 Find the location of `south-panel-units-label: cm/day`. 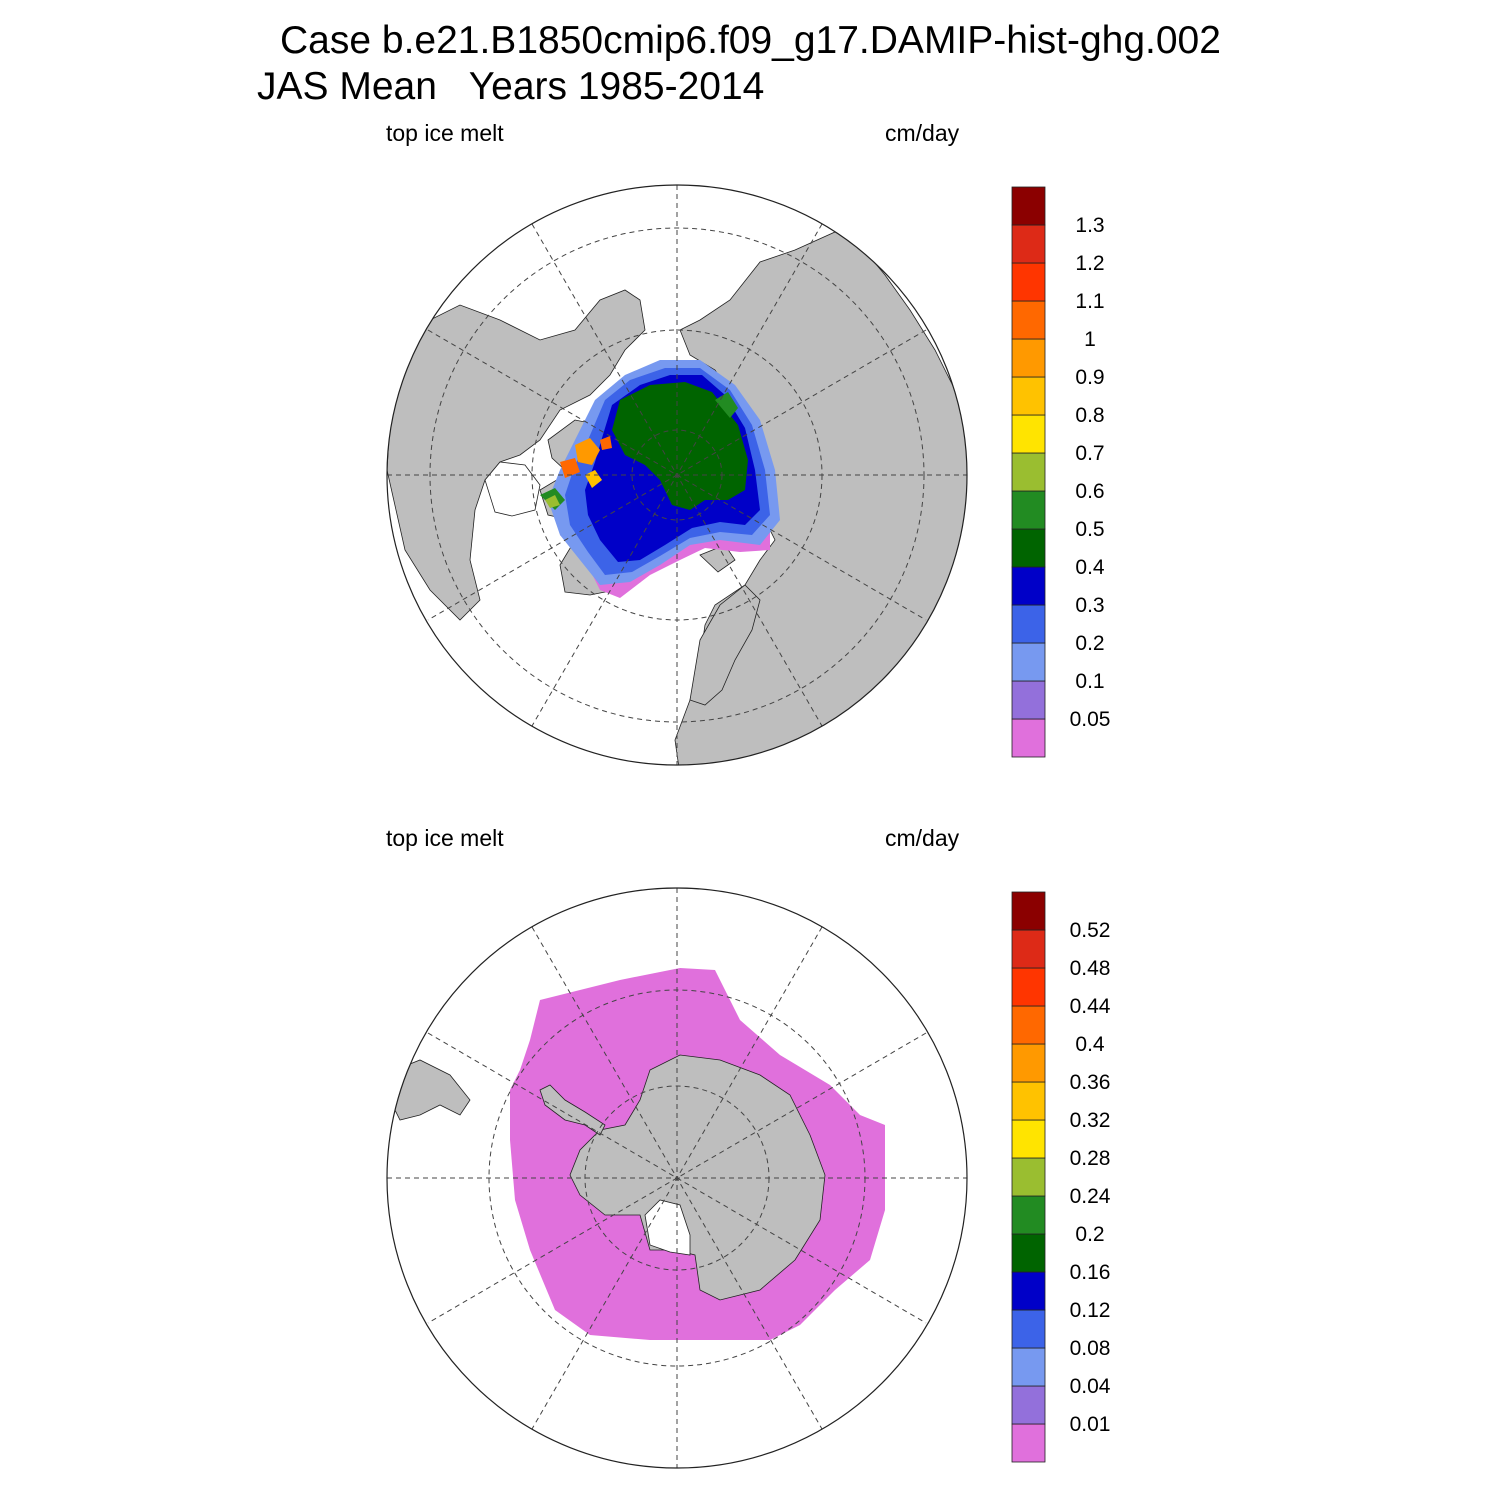

south-panel-units-label: cm/day is located at coordinates (922, 838).